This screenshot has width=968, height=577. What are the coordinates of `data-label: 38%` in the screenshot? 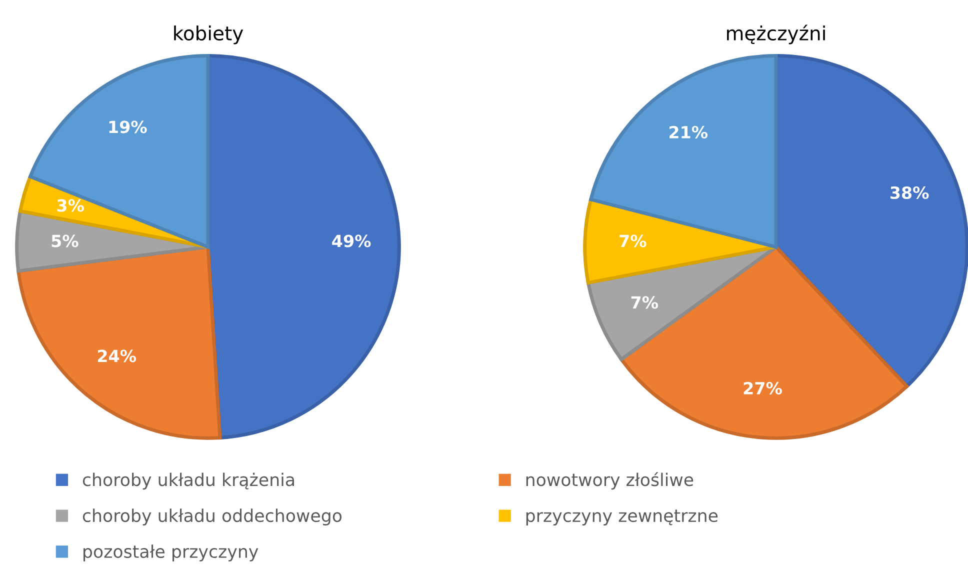 It's located at (909, 193).